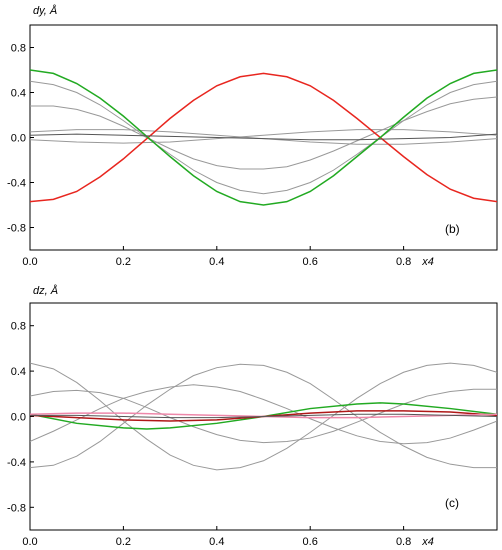 The height and width of the screenshot is (550, 502). I want to click on y-axis-label: dz, Å, so click(45, 290).